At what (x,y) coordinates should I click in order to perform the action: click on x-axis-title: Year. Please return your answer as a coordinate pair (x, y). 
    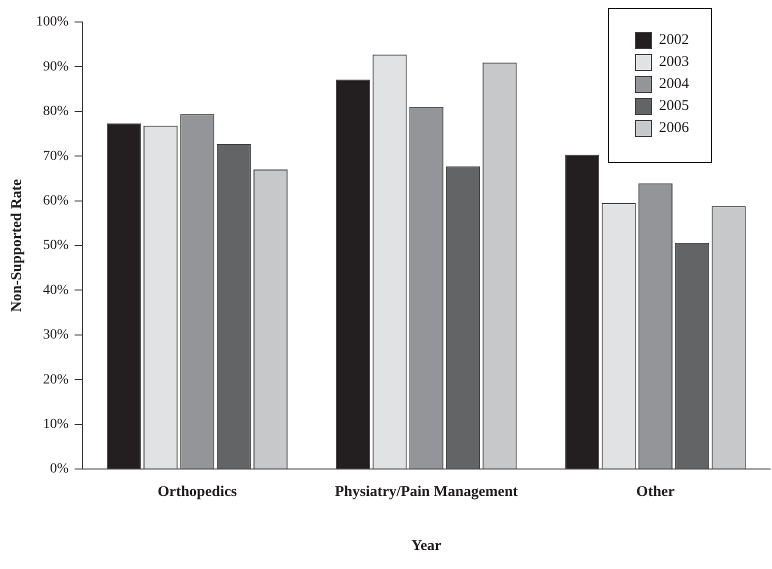
    Looking at the image, I should click on (426, 546).